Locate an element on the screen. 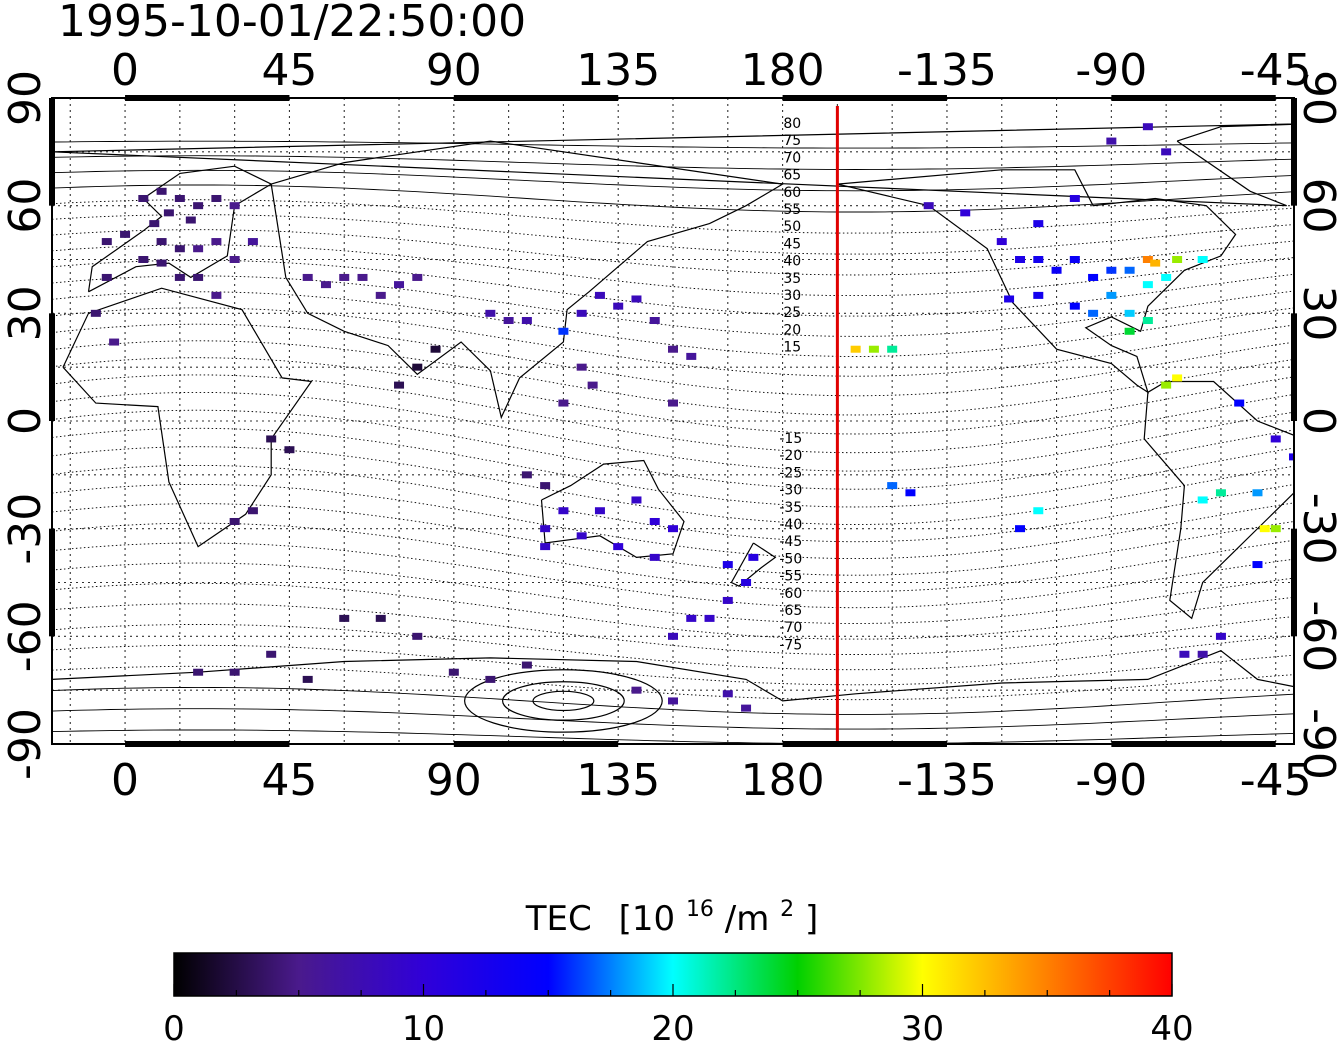  right-latitude-labels: 90 60 30 0 -30 -60 -90 is located at coordinates (1318, 425).